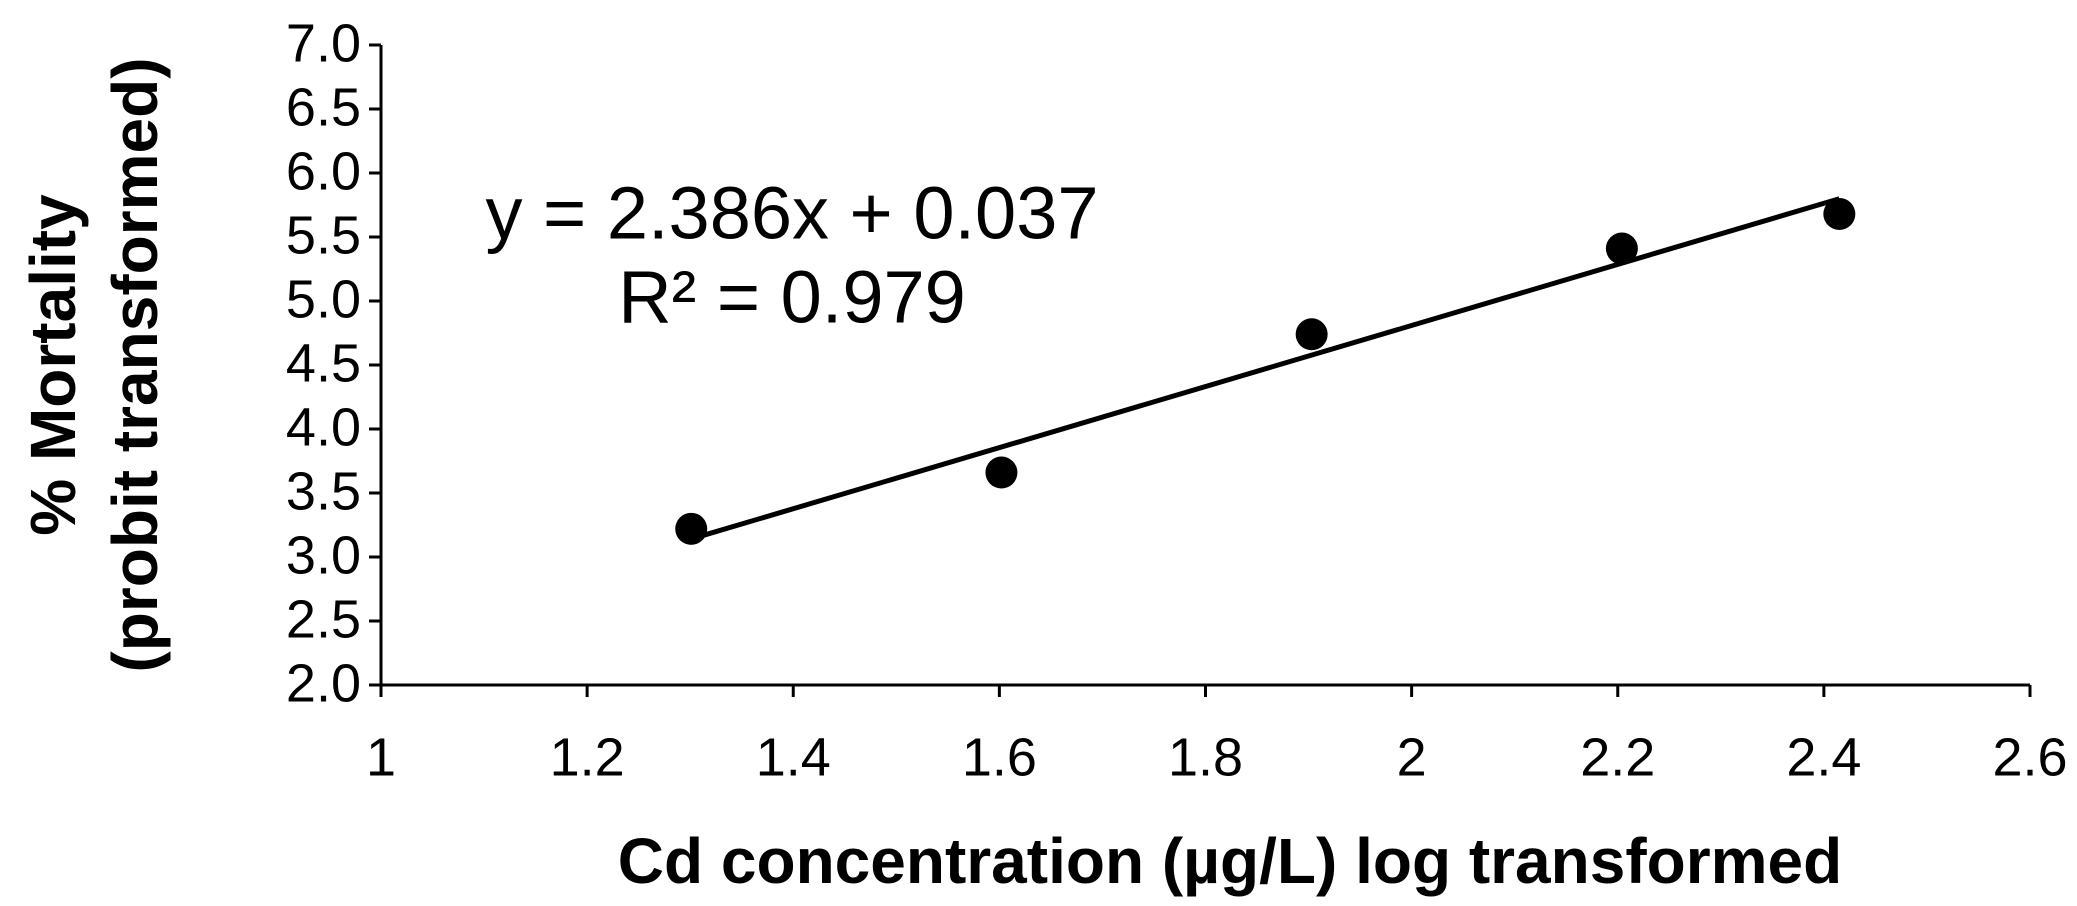 Image resolution: width=2077 pixels, height=906 pixels. Describe the element at coordinates (2029, 757) in the screenshot. I see `x-tick-label: 2.6` at that location.